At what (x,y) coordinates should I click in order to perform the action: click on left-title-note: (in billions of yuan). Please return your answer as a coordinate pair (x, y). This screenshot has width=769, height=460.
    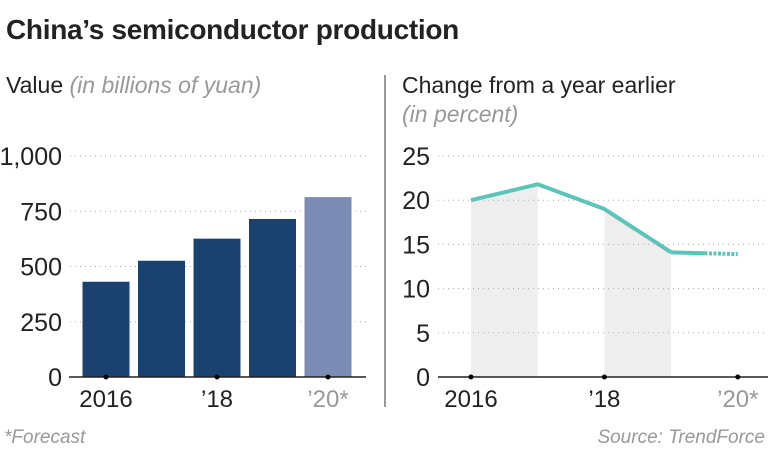
    Looking at the image, I should click on (165, 85).